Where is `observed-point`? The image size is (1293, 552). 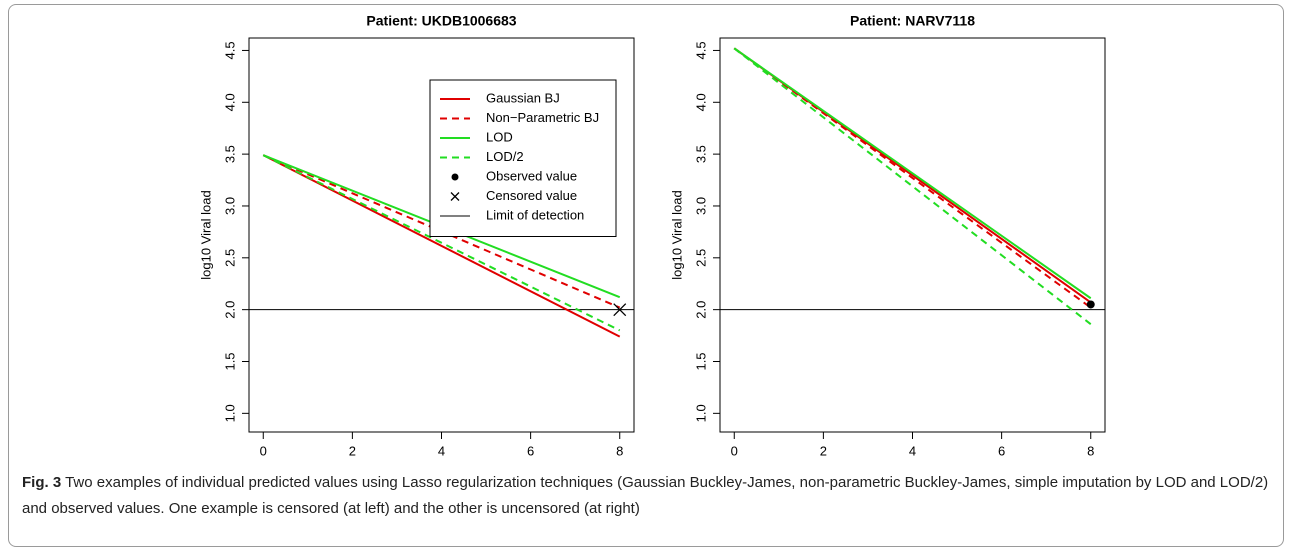
observed-point is located at coordinates (1090, 304).